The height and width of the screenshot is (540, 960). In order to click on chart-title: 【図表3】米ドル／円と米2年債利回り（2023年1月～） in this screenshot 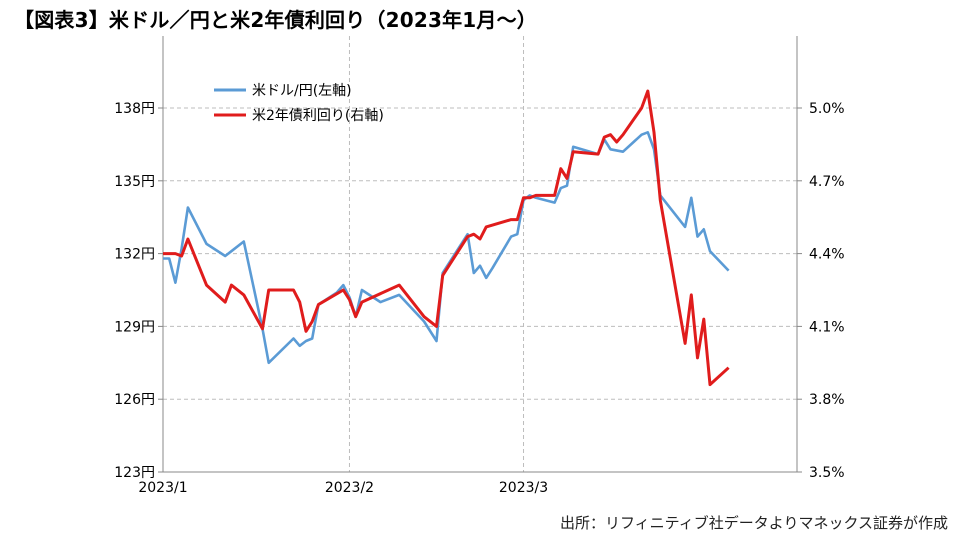, I will do `click(276, 20)`.